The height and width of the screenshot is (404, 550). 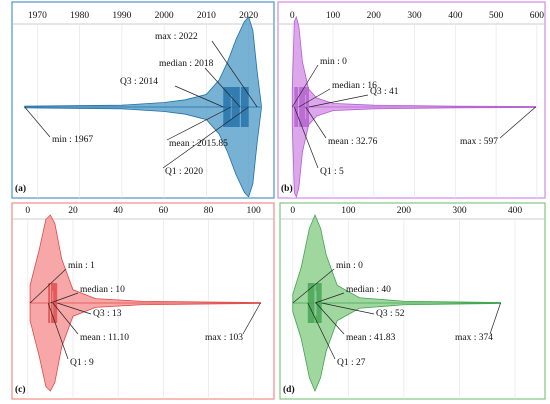 I want to click on annotation: mean : 2015.85, so click(x=198, y=144).